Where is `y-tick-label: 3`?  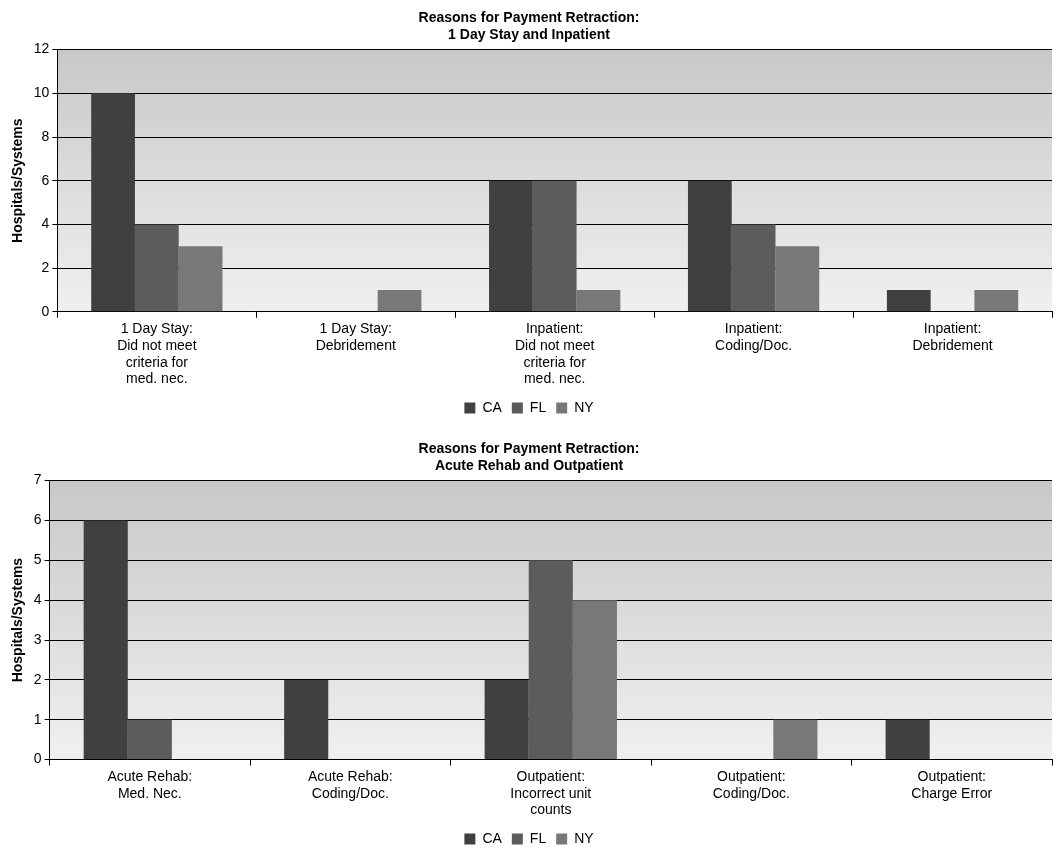
y-tick-label: 3 is located at coordinates (37, 638).